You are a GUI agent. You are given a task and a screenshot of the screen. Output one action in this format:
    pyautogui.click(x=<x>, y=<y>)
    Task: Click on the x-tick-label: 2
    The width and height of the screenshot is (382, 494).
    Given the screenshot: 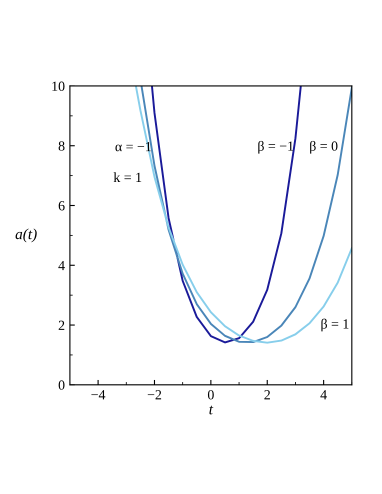 What is the action you would take?
    pyautogui.click(x=267, y=395)
    